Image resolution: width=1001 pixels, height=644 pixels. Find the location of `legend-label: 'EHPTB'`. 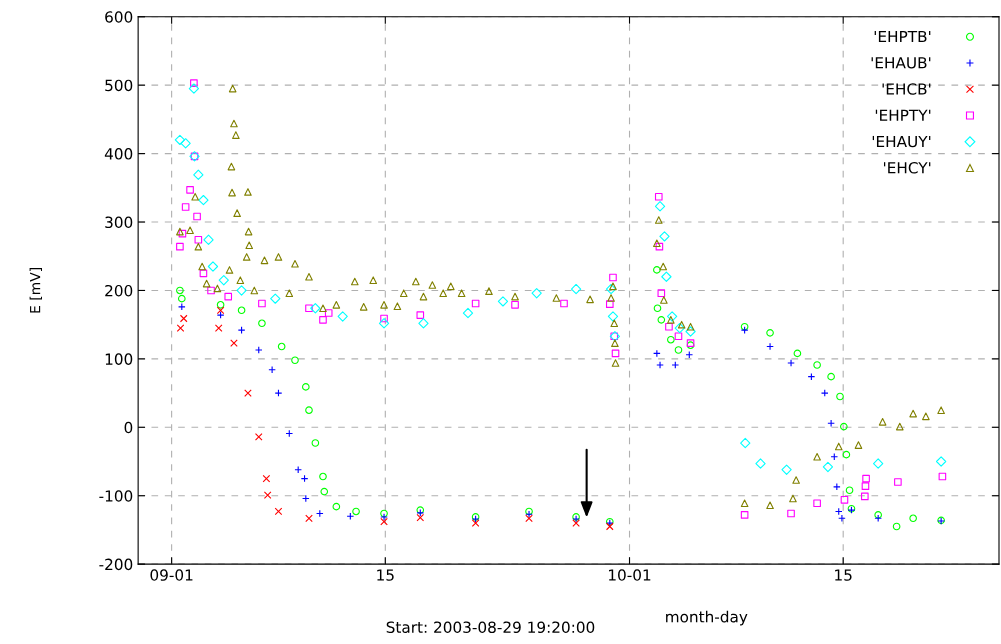

legend-label: 'EHPTB' is located at coordinates (902, 36).